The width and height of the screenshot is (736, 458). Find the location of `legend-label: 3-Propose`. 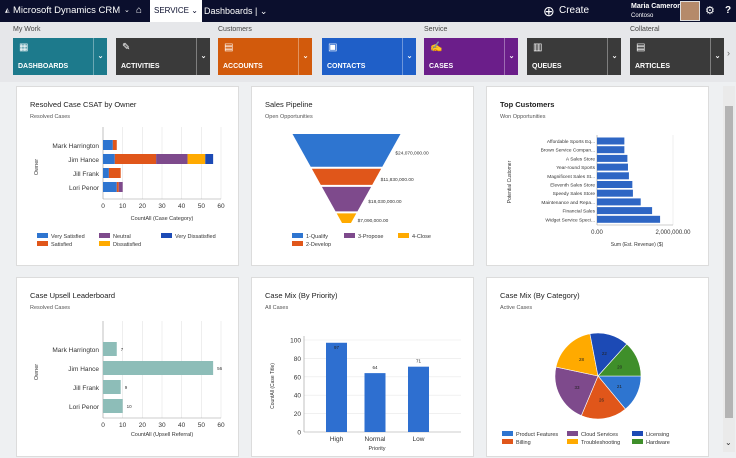

legend-label: 3-Propose is located at coordinates (370, 237).